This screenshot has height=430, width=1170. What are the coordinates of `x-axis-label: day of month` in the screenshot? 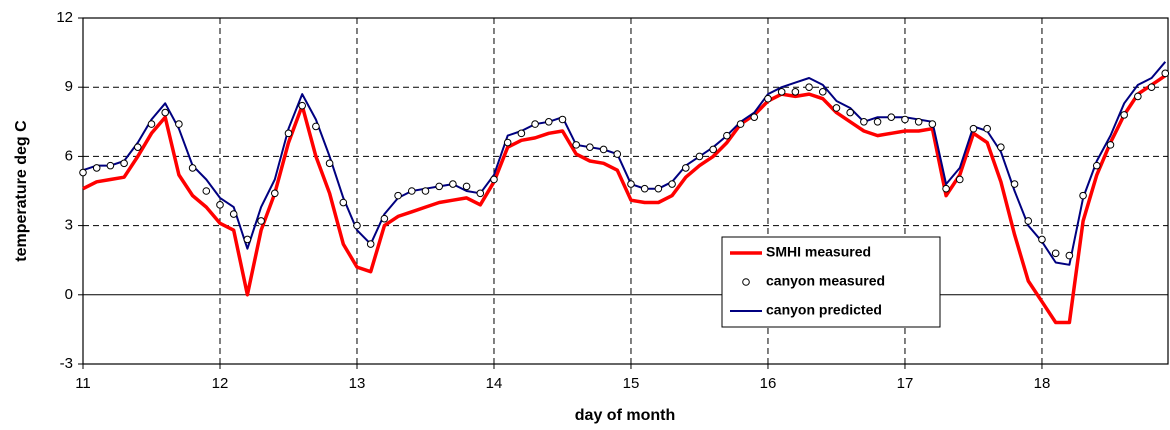 It's located at (625, 415).